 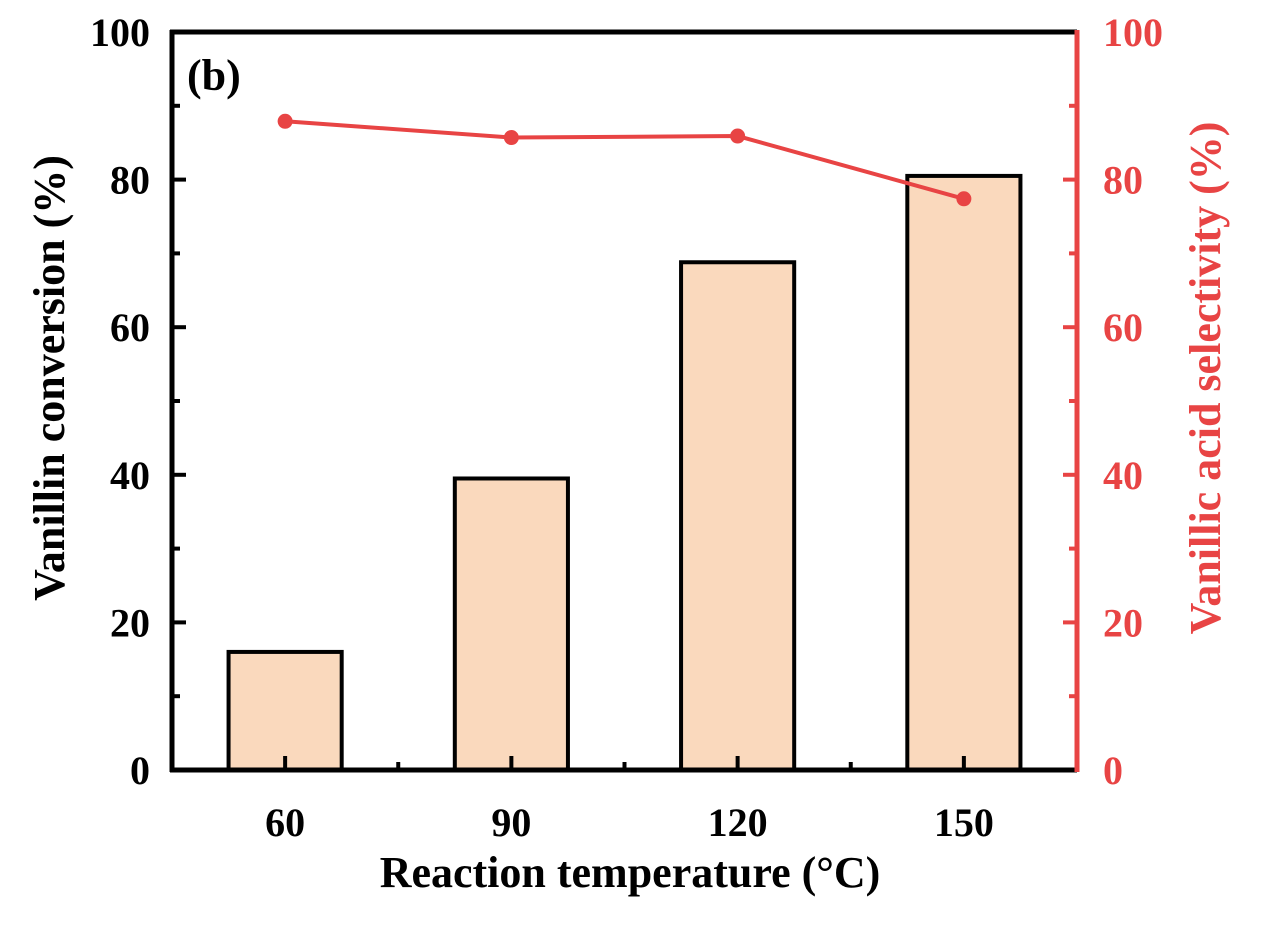 I want to click on y2-tick-label: 0, so click(x=1113, y=770).